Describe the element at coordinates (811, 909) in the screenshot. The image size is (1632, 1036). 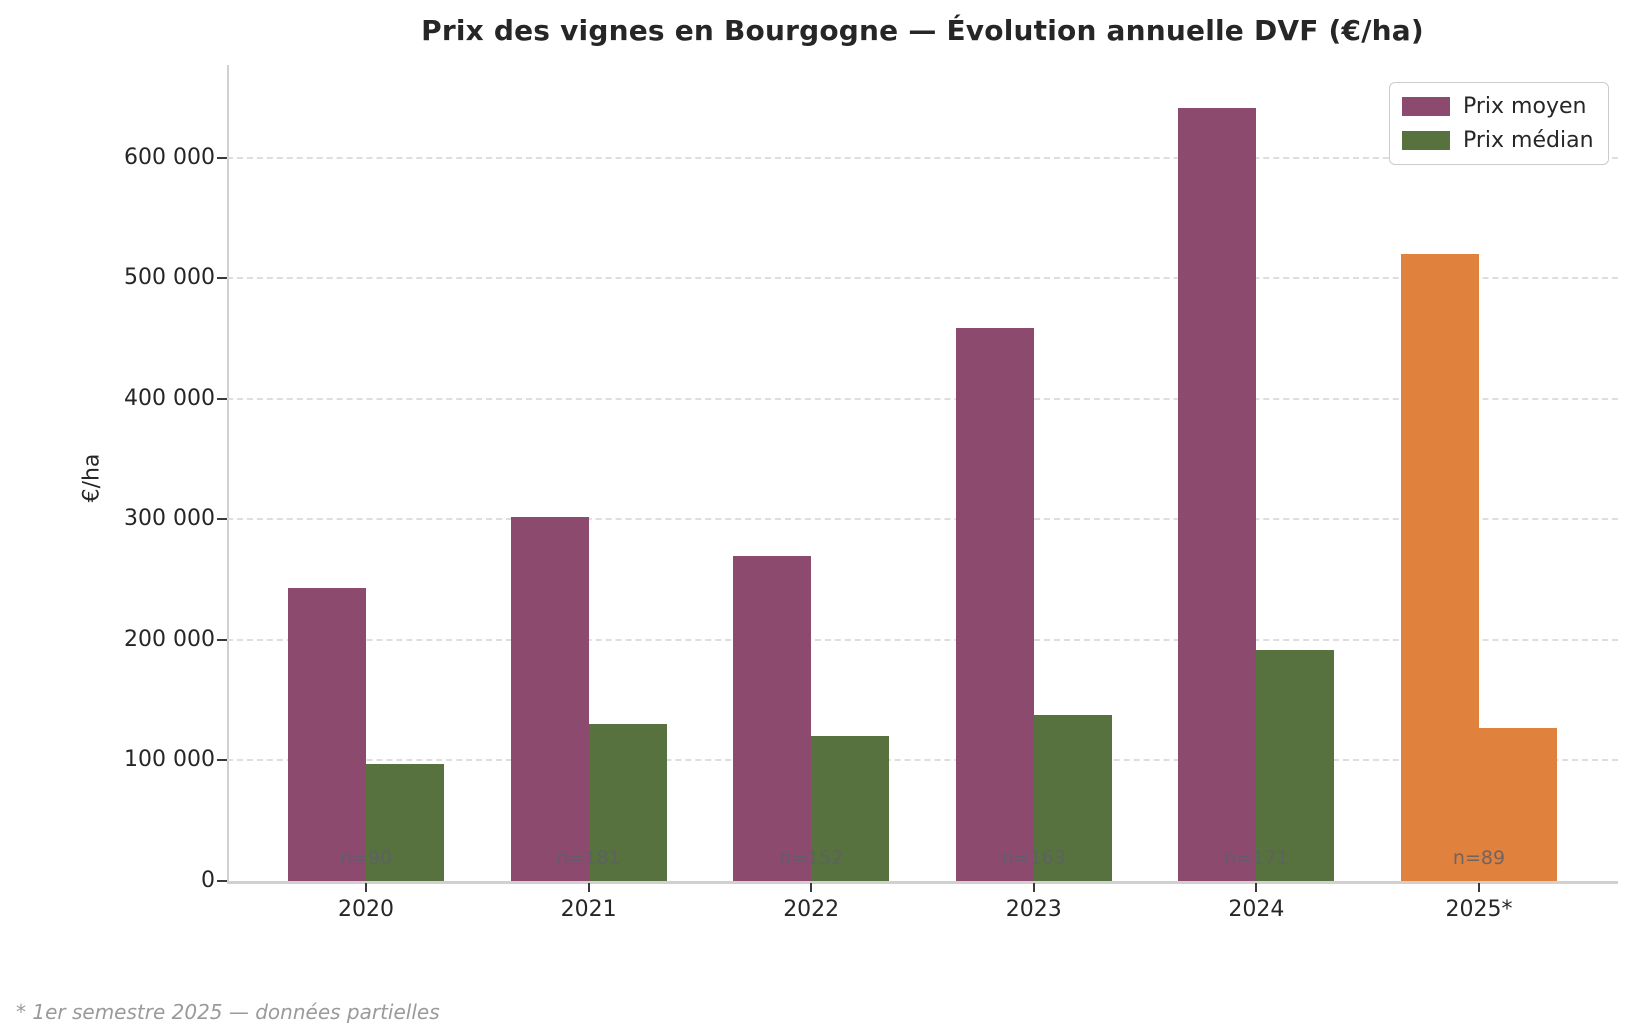
I see `x-tick-label: 2022` at that location.